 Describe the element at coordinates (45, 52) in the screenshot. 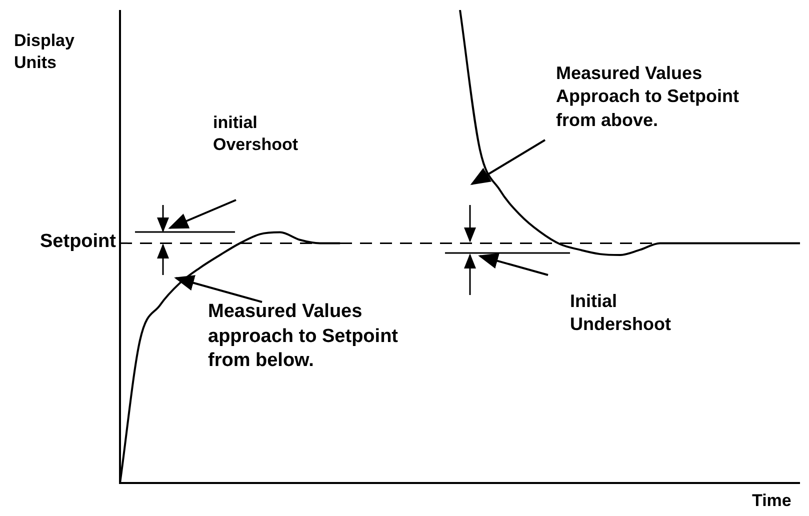

I see `y-axis-title: Display Units` at that location.